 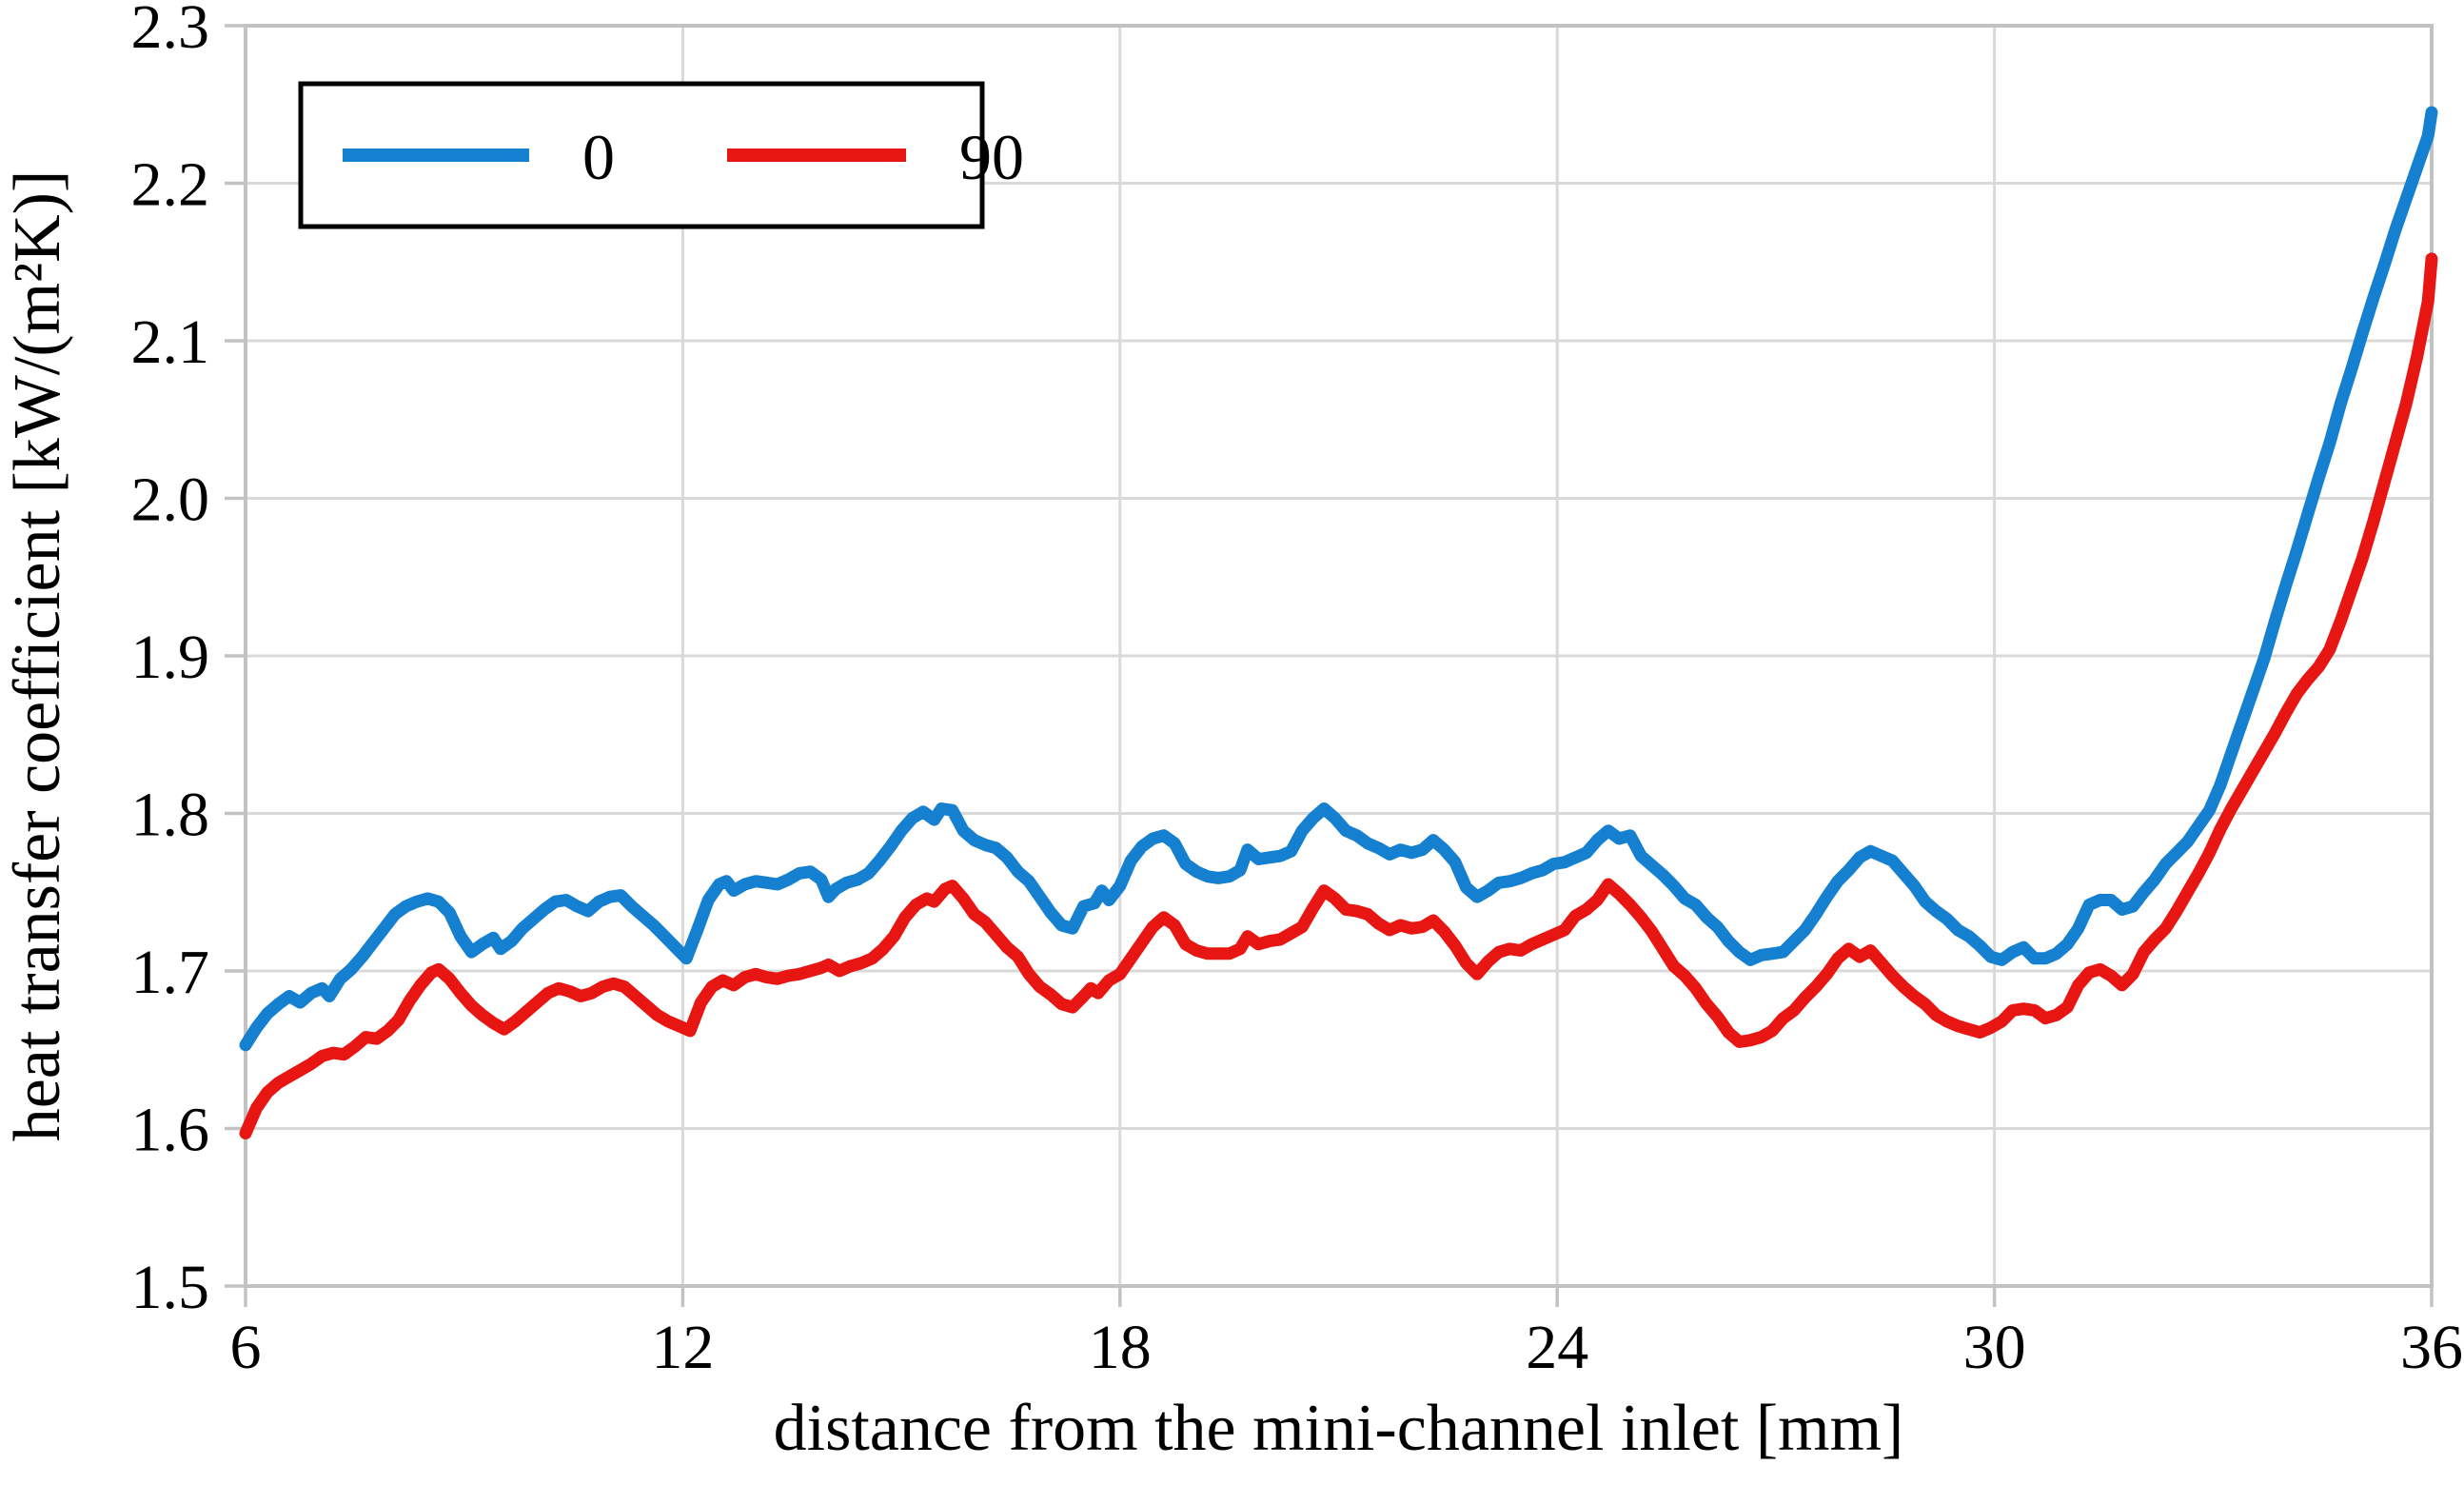 I want to click on x-axis-tick-labels: 6 12 18 24 30 36, so click(x=1347, y=1347).